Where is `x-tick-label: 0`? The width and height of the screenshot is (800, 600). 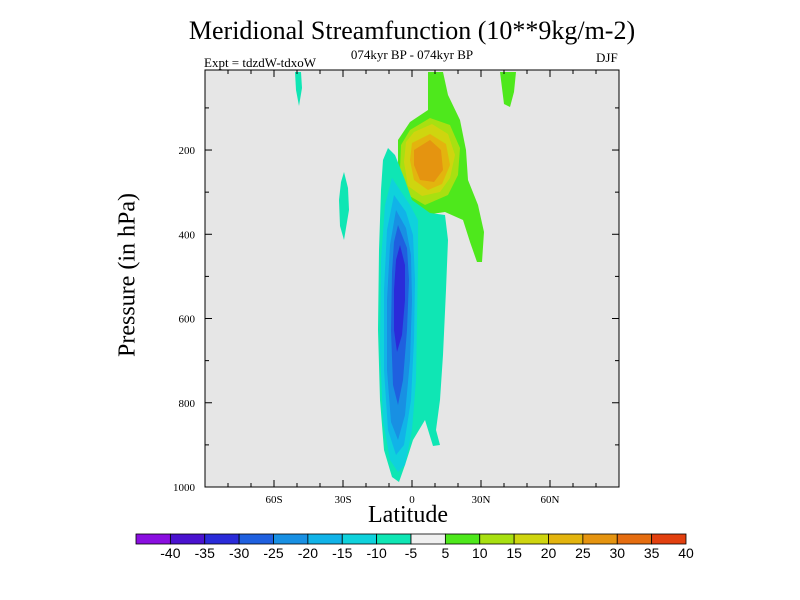 x-tick-label: 0 is located at coordinates (412, 500).